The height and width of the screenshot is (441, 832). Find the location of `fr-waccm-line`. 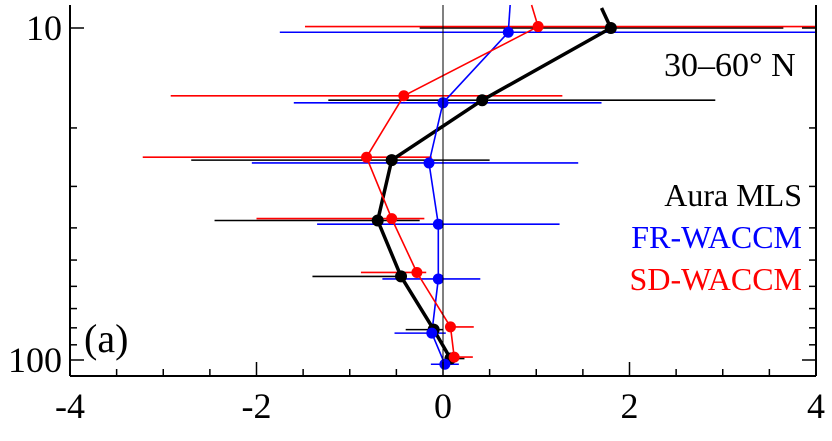

fr-waccm-line is located at coordinates (468, 198).